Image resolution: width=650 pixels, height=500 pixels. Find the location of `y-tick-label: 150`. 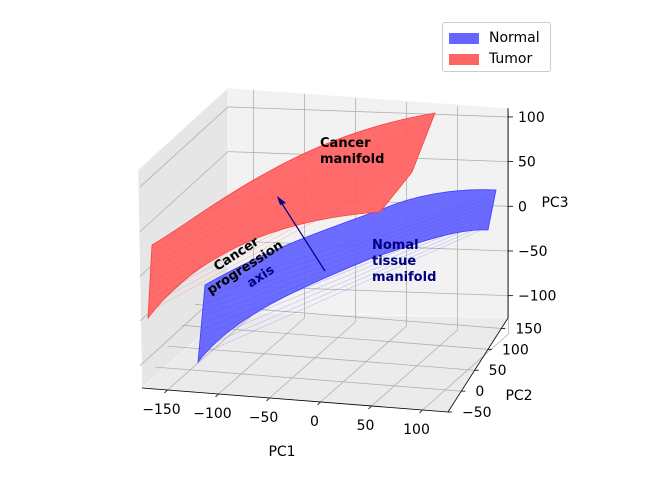

y-tick-label: 150 is located at coordinates (528, 329).